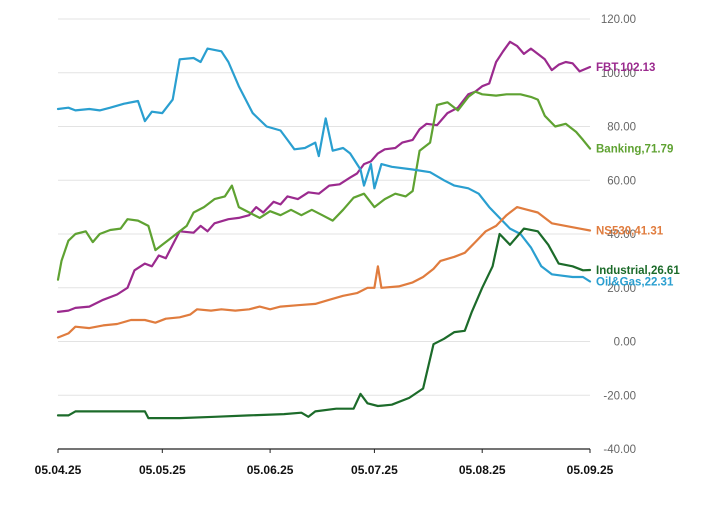  I want to click on series-label-fbt: FBT,102.13, so click(625, 68).